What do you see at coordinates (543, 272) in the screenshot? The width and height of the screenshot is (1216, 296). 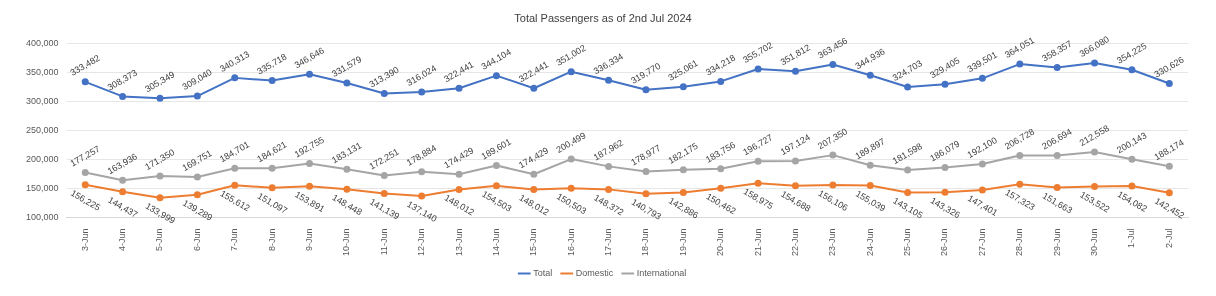 I see `legend-label: Total` at bounding box center [543, 272].